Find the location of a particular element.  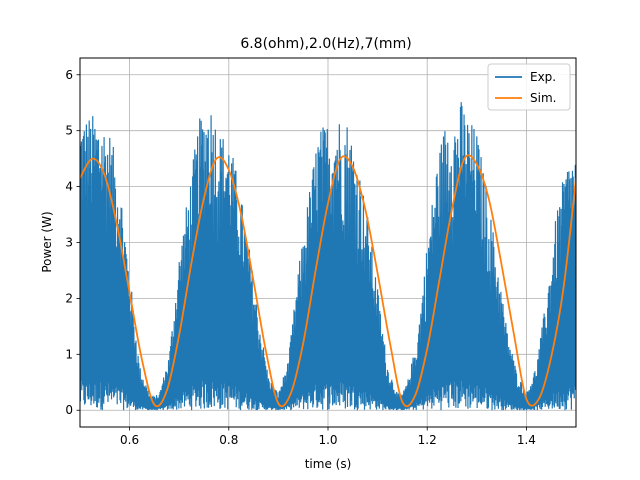

y-tick-label: 0 is located at coordinates (69, 410).